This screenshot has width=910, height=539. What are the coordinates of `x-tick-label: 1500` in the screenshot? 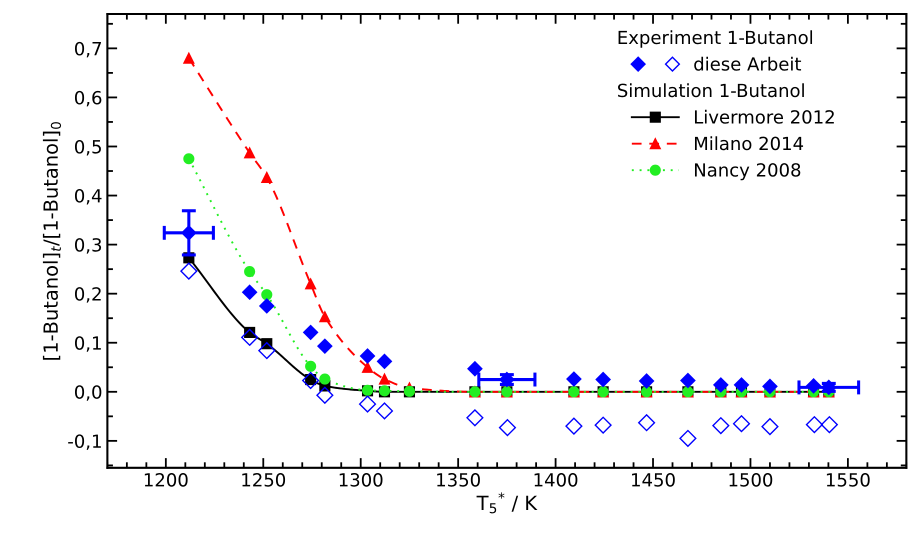 It's located at (750, 480).